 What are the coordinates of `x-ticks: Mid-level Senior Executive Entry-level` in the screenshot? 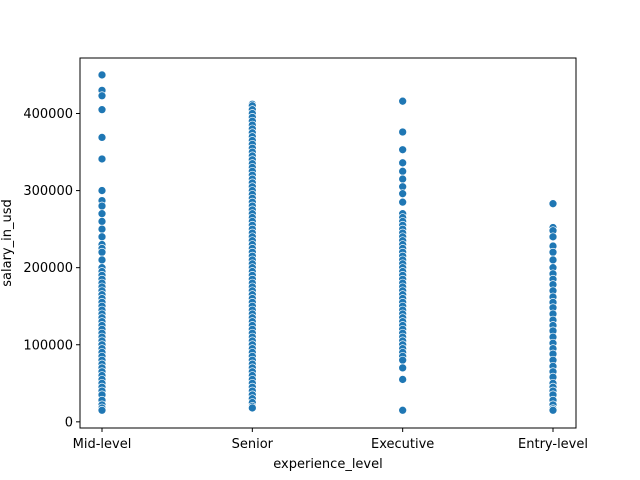 It's located at (330, 440).